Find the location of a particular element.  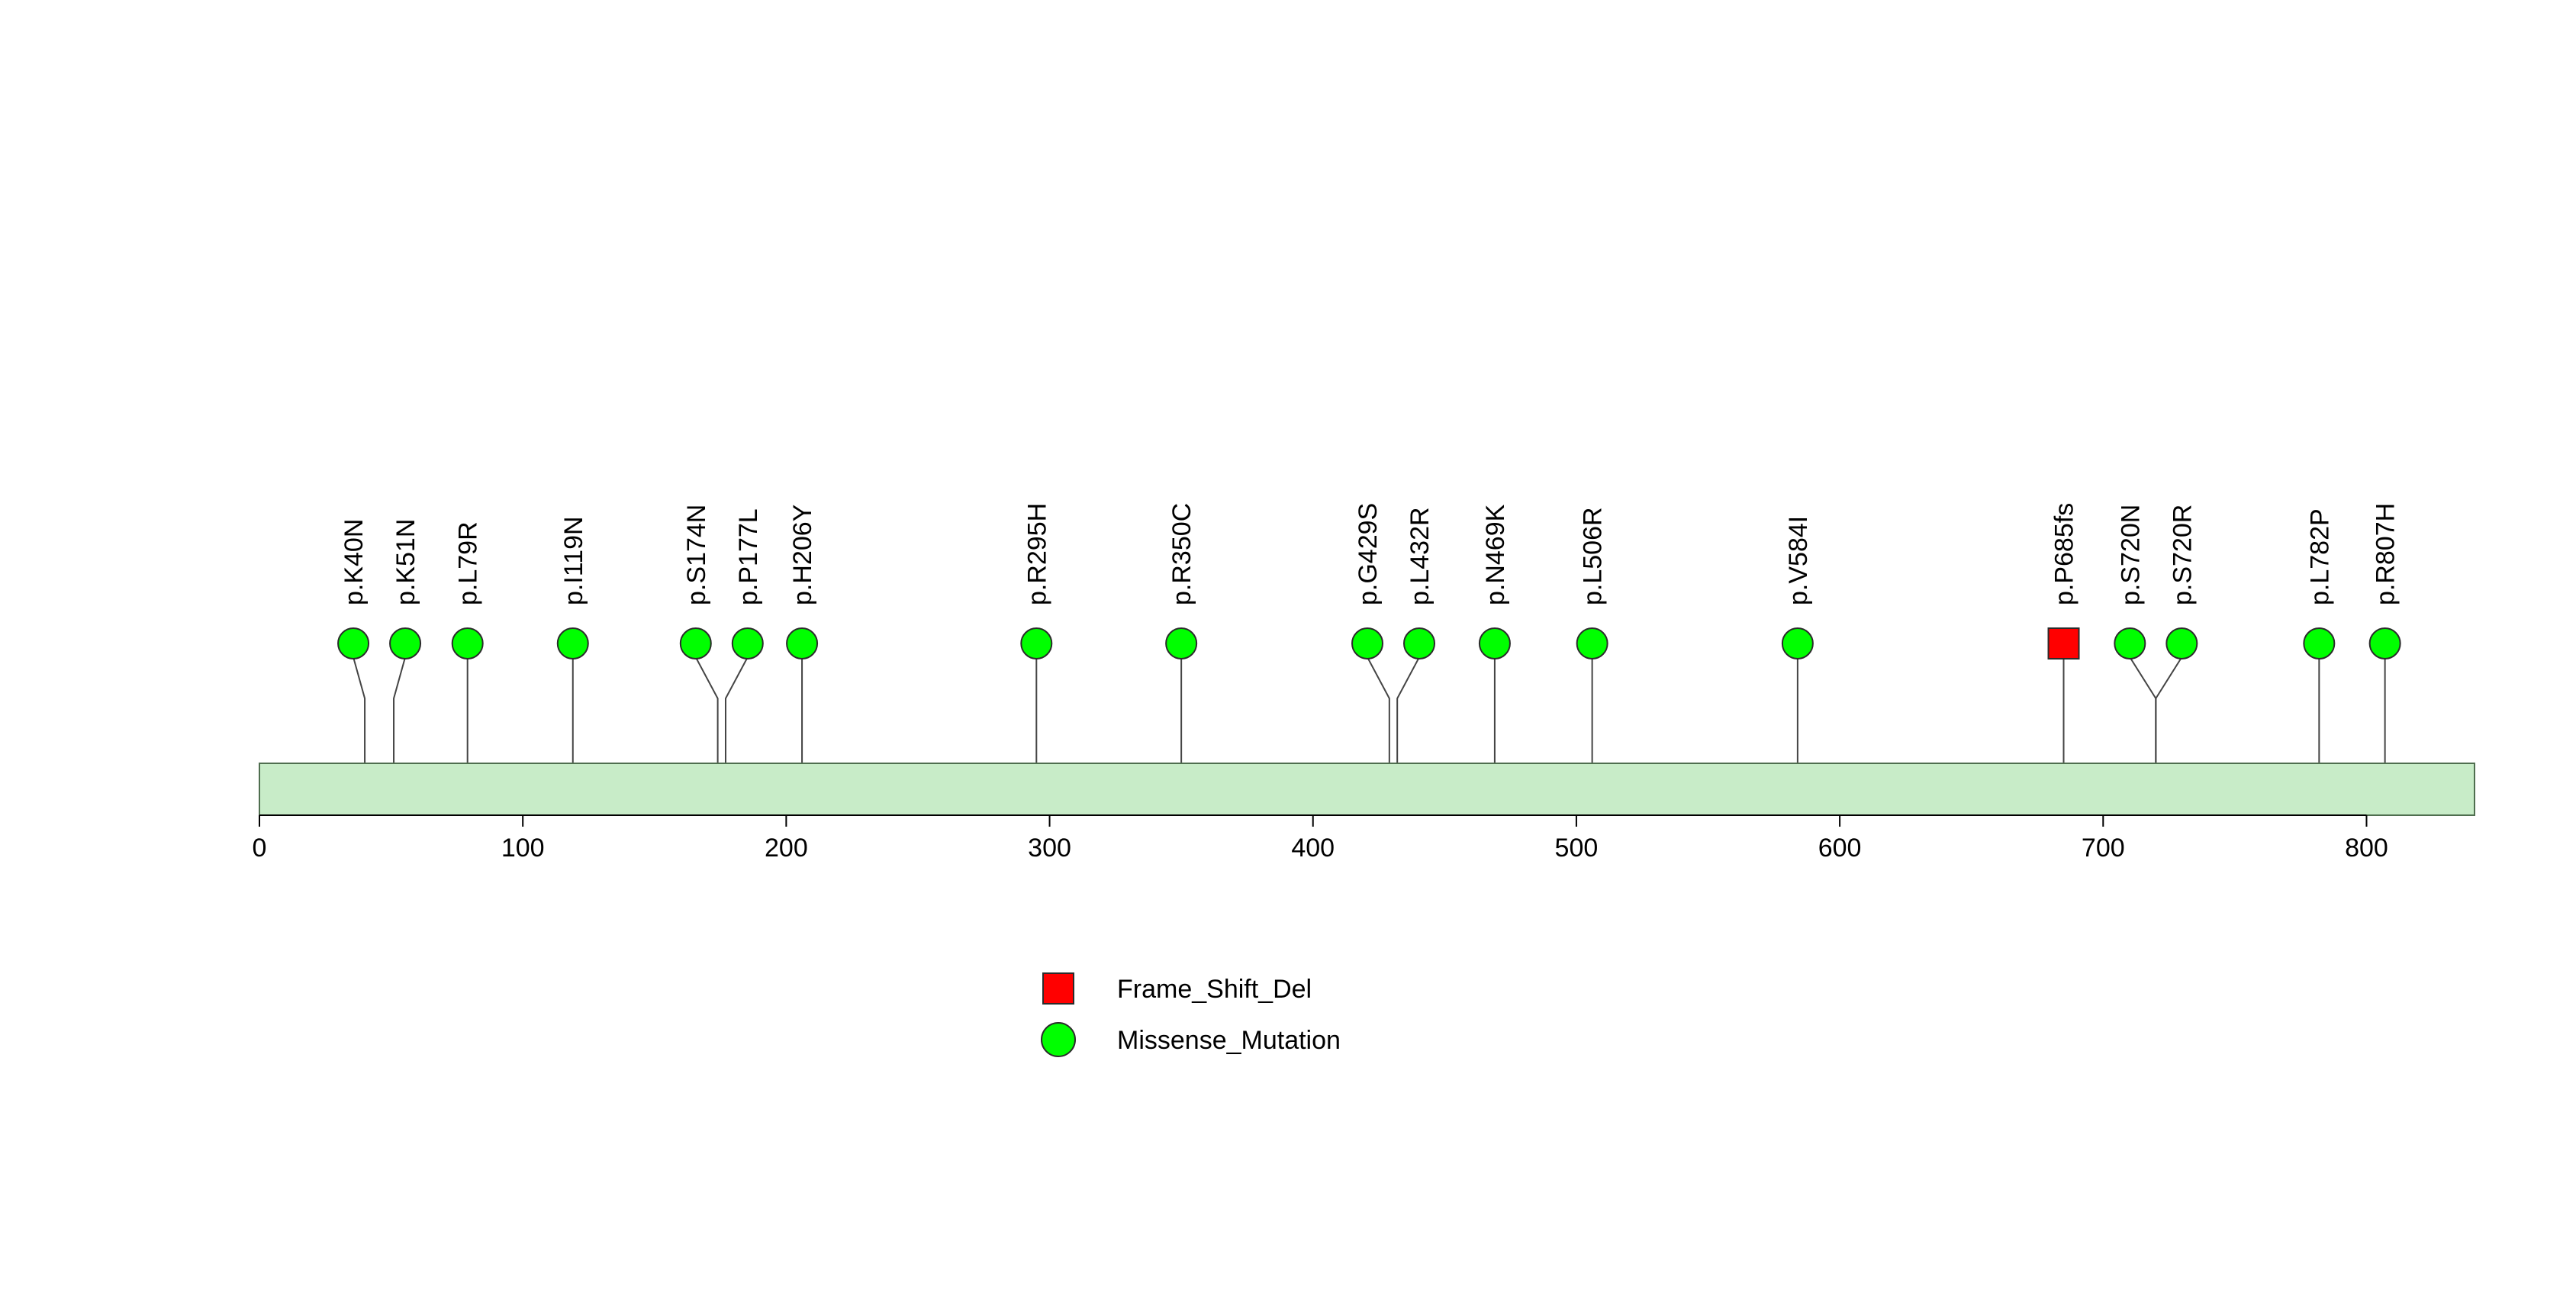

x-axis-tick-label: 600 is located at coordinates (1840, 848).